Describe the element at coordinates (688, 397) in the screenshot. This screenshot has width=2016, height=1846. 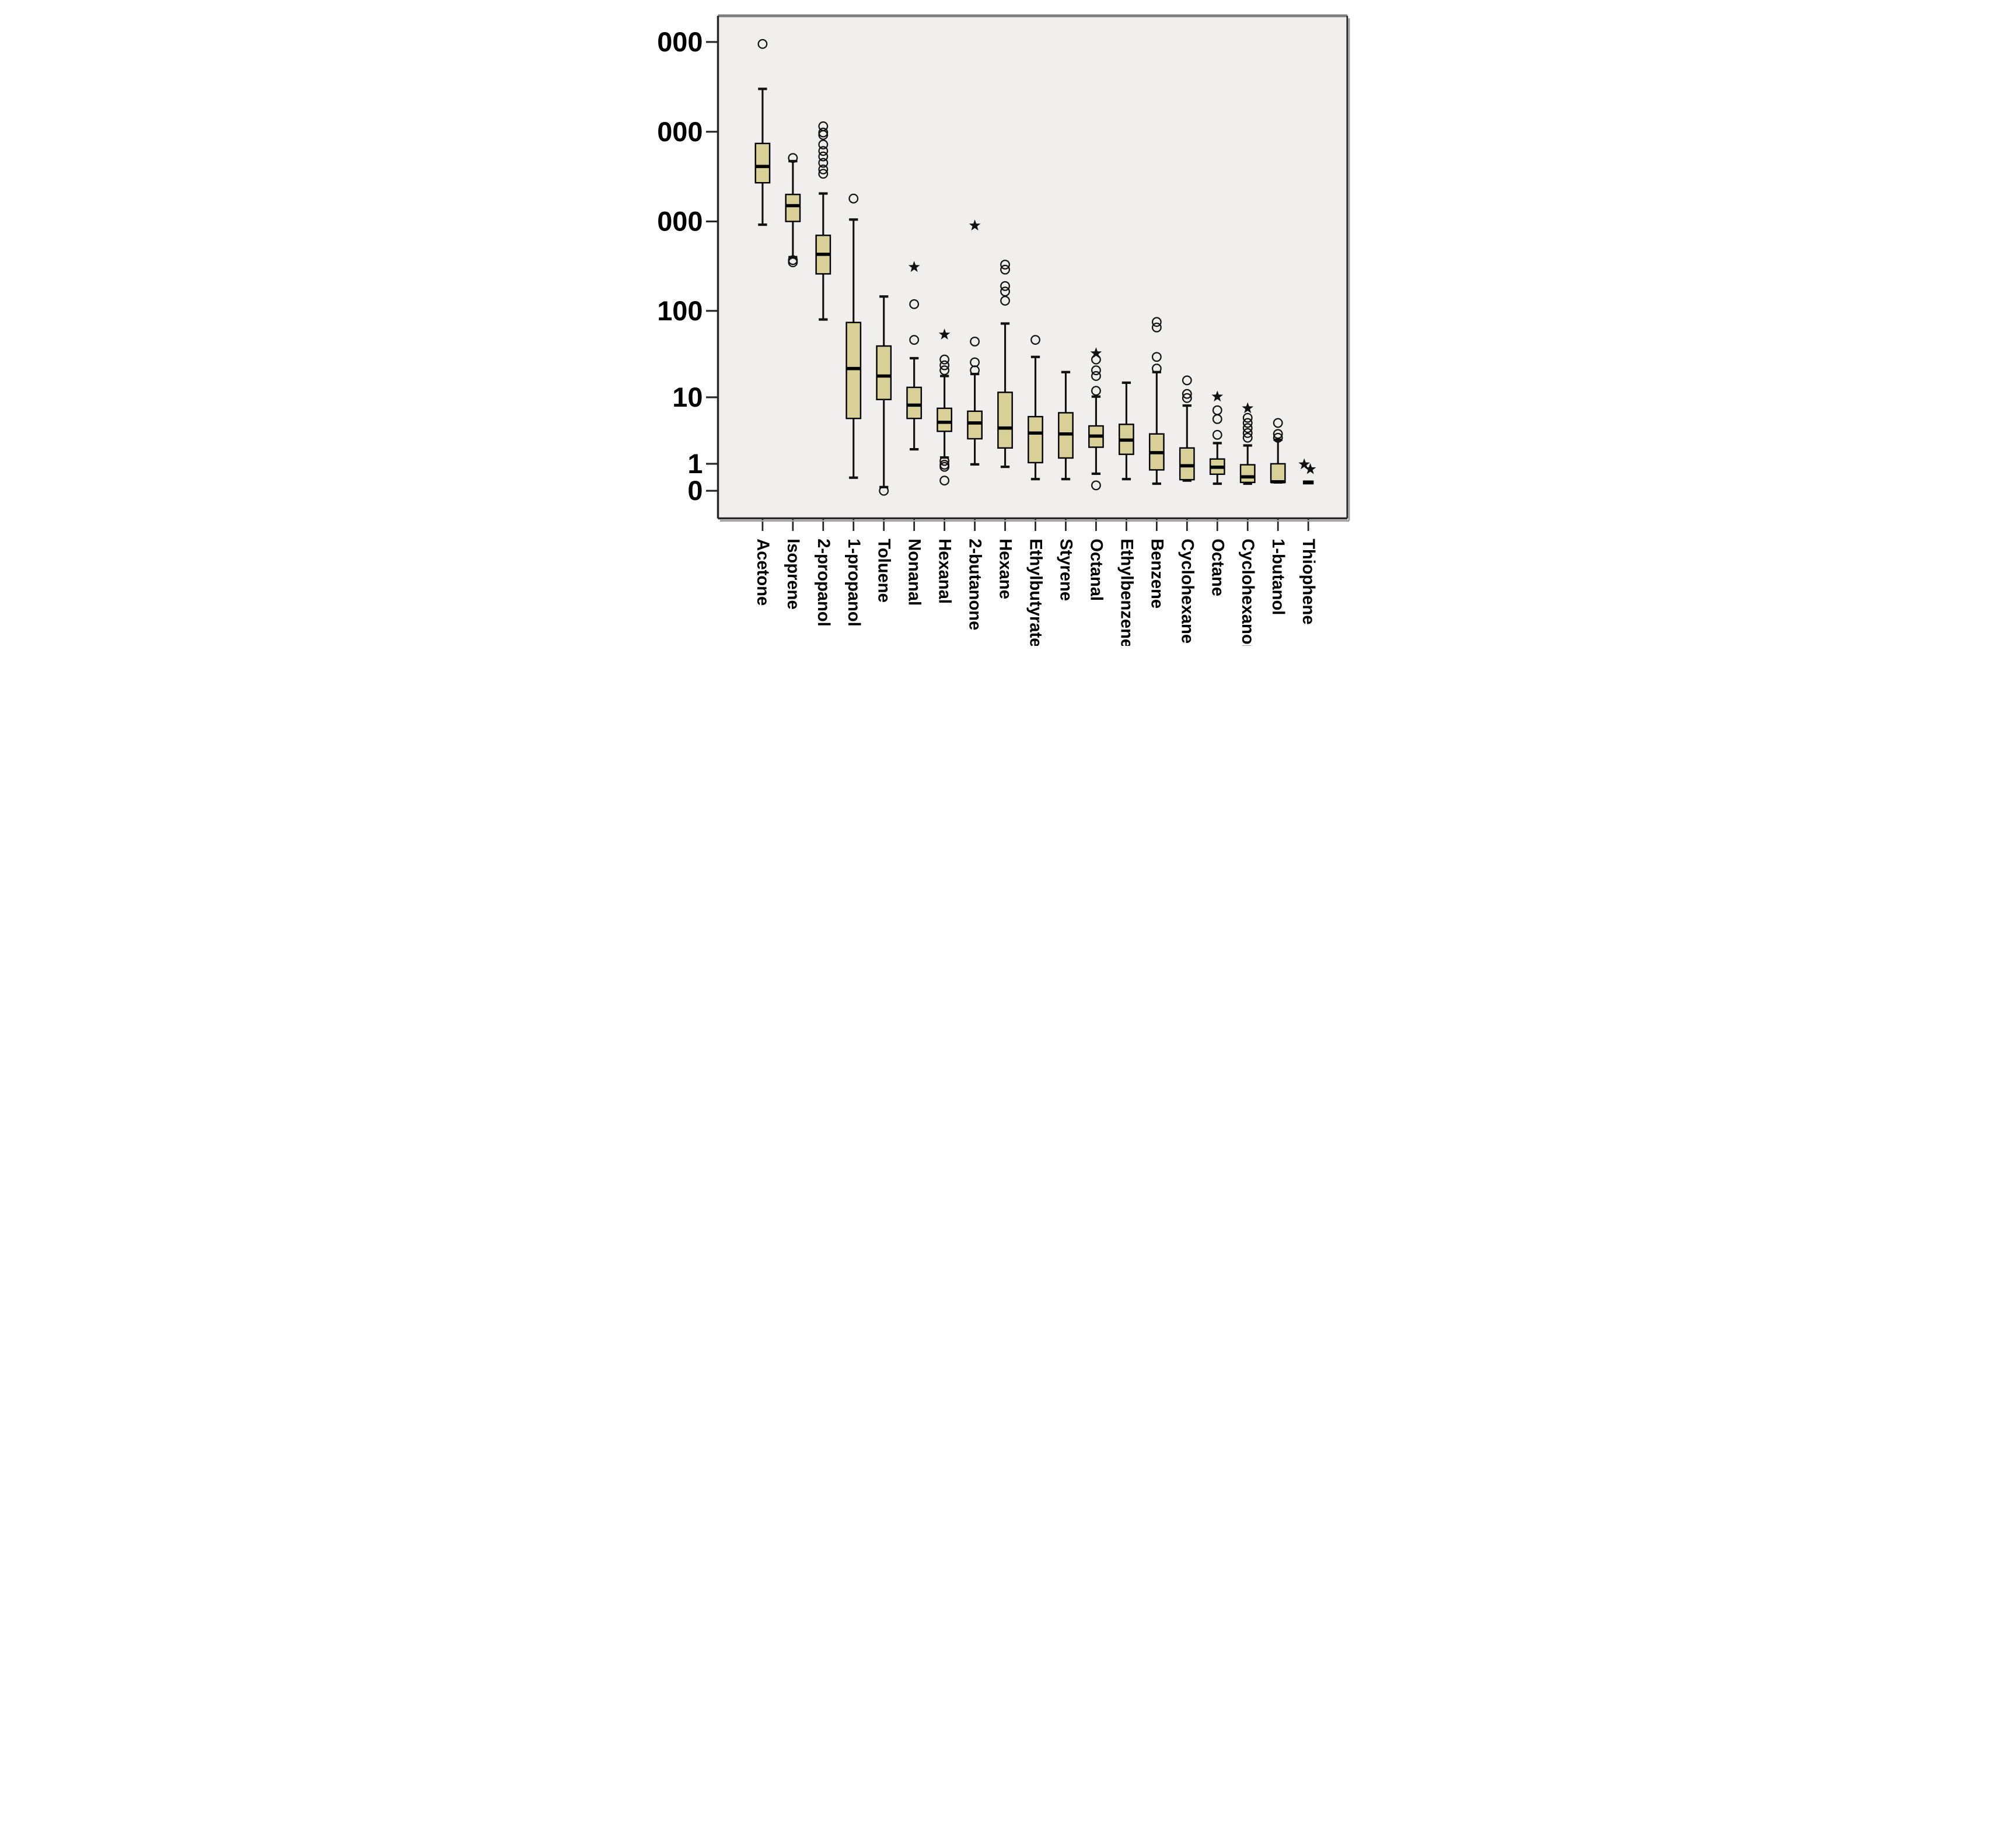
I see `y-tick-label: 10` at that location.